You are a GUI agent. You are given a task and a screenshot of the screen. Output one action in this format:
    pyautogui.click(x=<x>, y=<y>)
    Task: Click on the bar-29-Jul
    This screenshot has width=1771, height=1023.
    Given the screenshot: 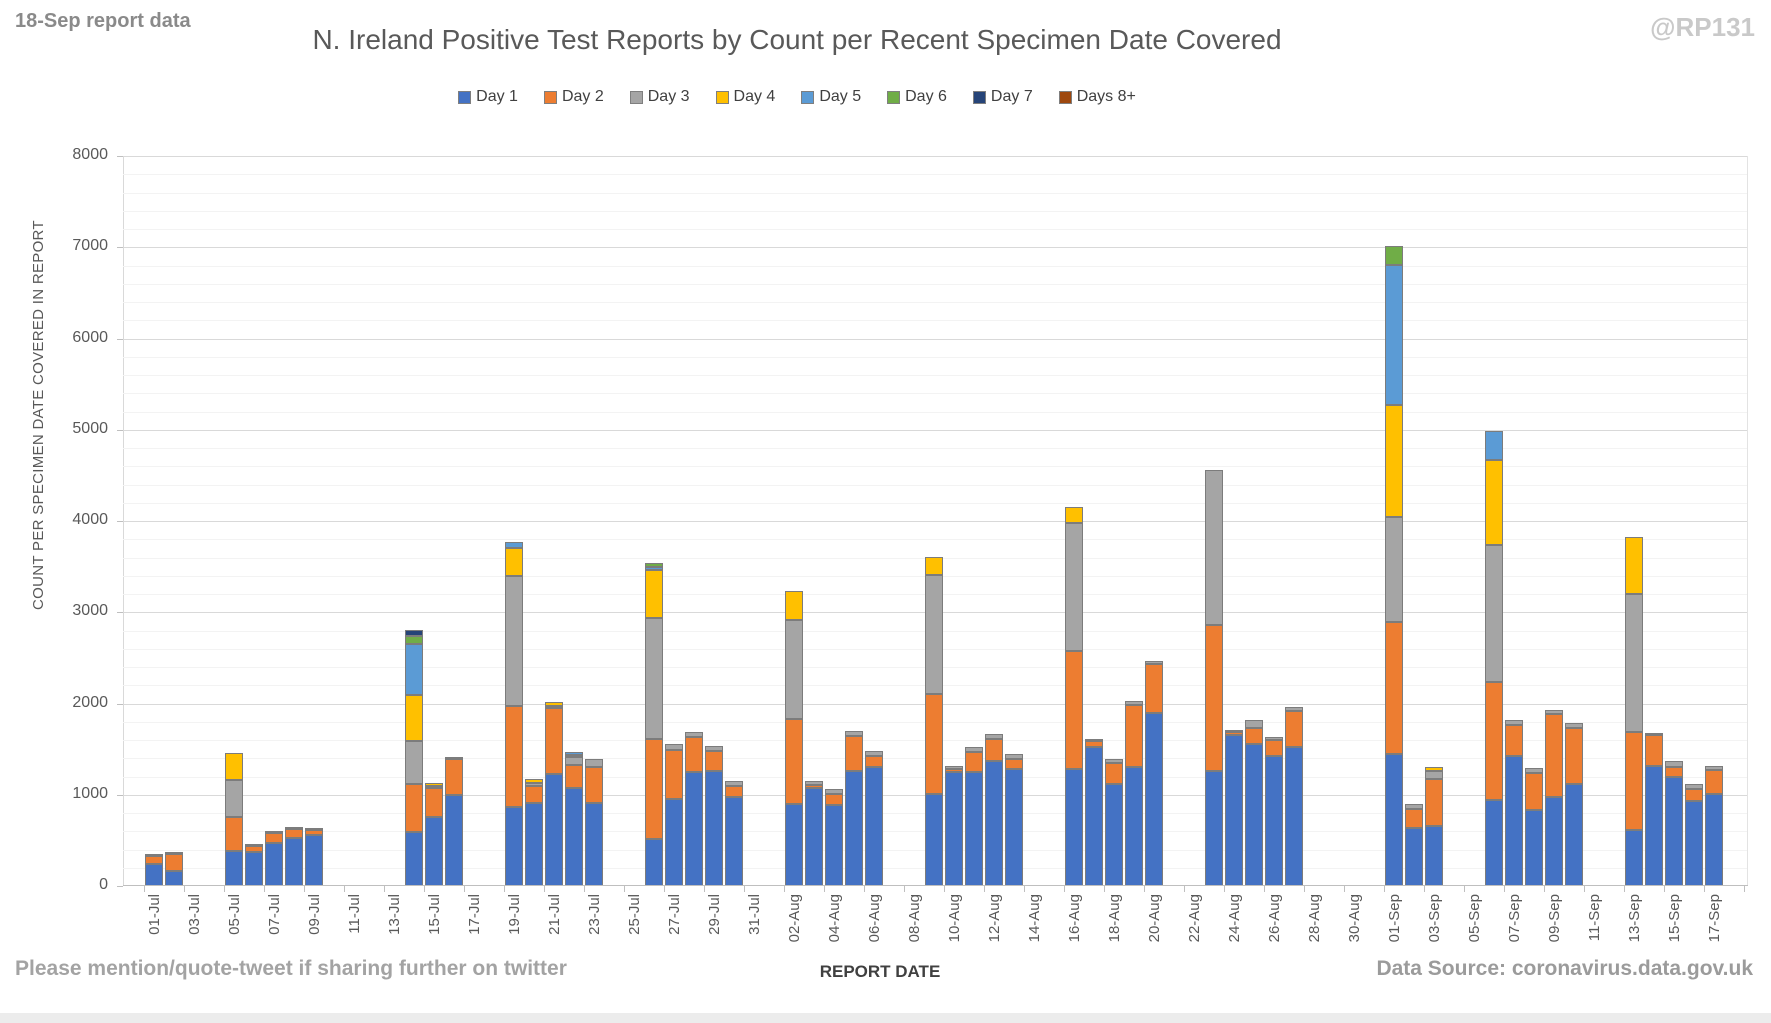 What is the action you would take?
    pyautogui.click(x=714, y=815)
    